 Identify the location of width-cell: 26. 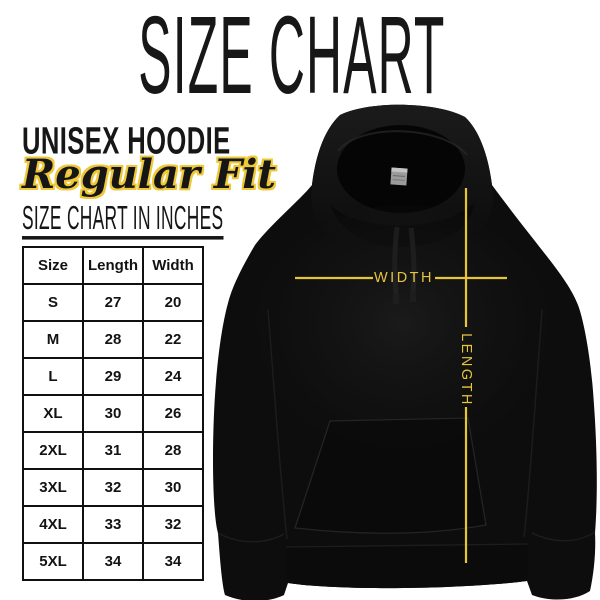
(173, 413).